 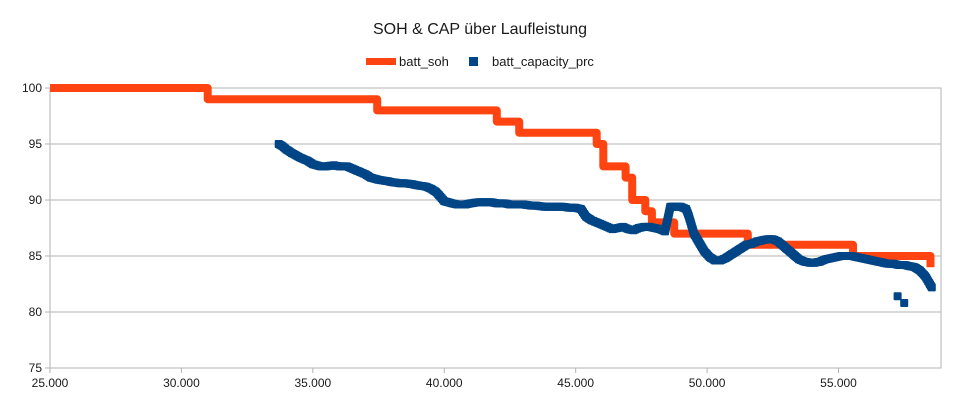 I want to click on y-tick-label: 85, so click(x=36, y=256).